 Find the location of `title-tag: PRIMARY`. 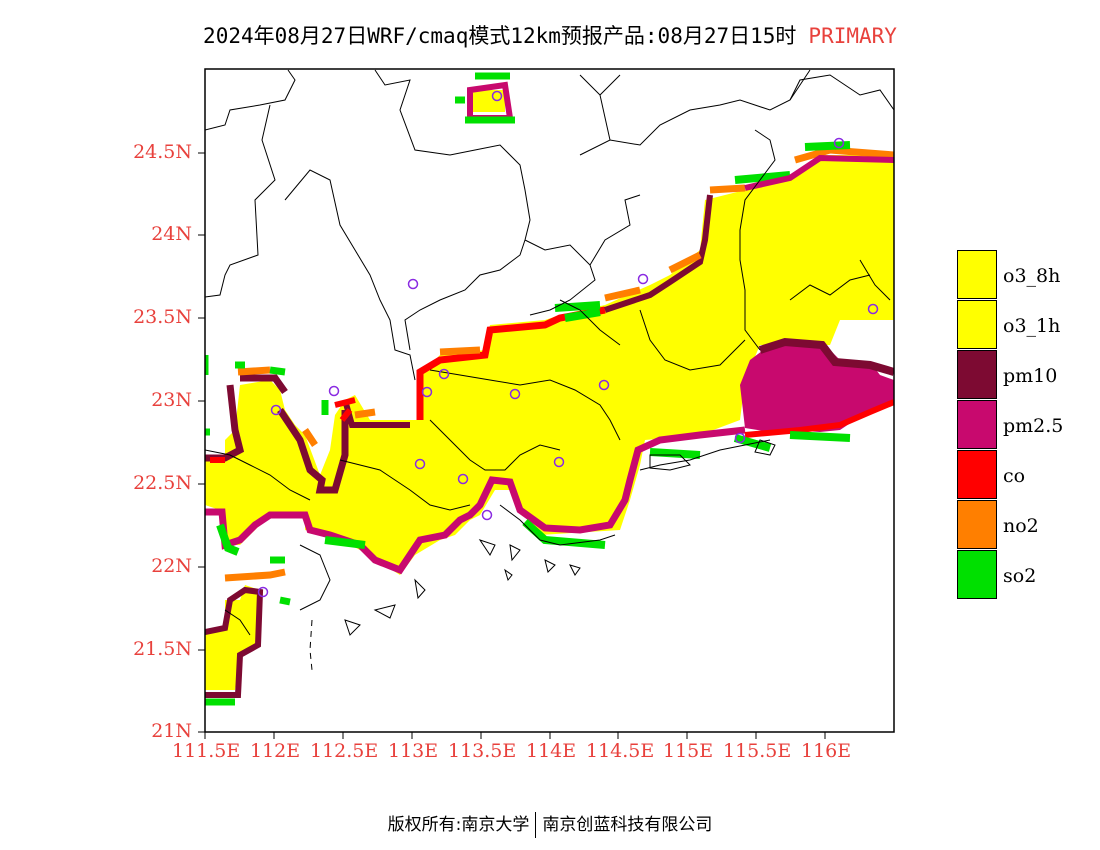

title-tag: PRIMARY is located at coordinates (852, 36).